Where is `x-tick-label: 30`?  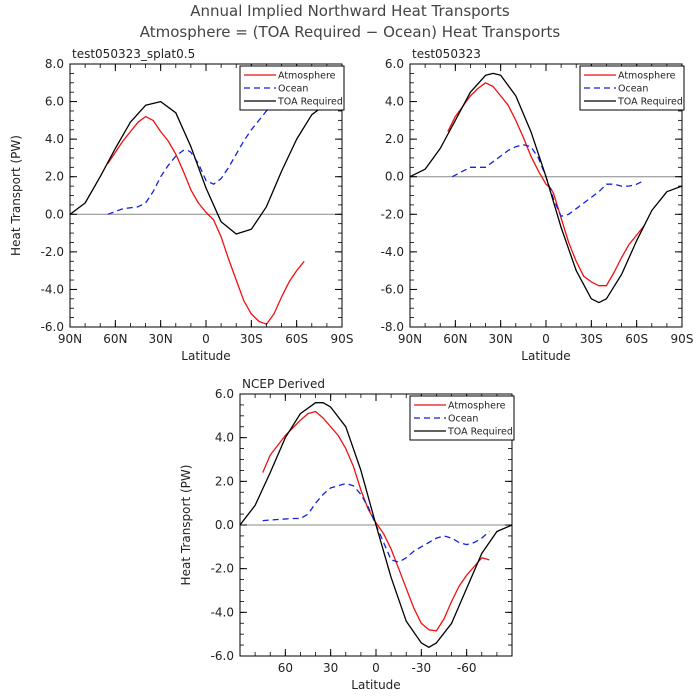 x-tick-label: 30 is located at coordinates (330, 668).